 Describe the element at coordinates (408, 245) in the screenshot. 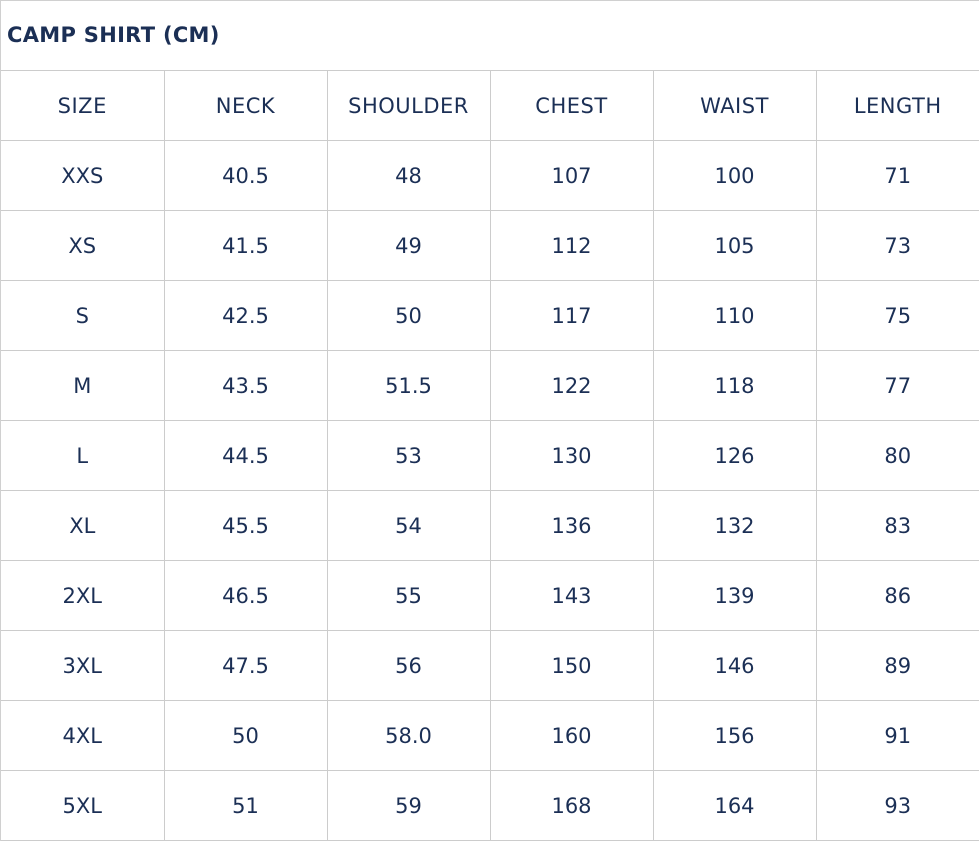

I see `cell-shoulder: 49` at that location.